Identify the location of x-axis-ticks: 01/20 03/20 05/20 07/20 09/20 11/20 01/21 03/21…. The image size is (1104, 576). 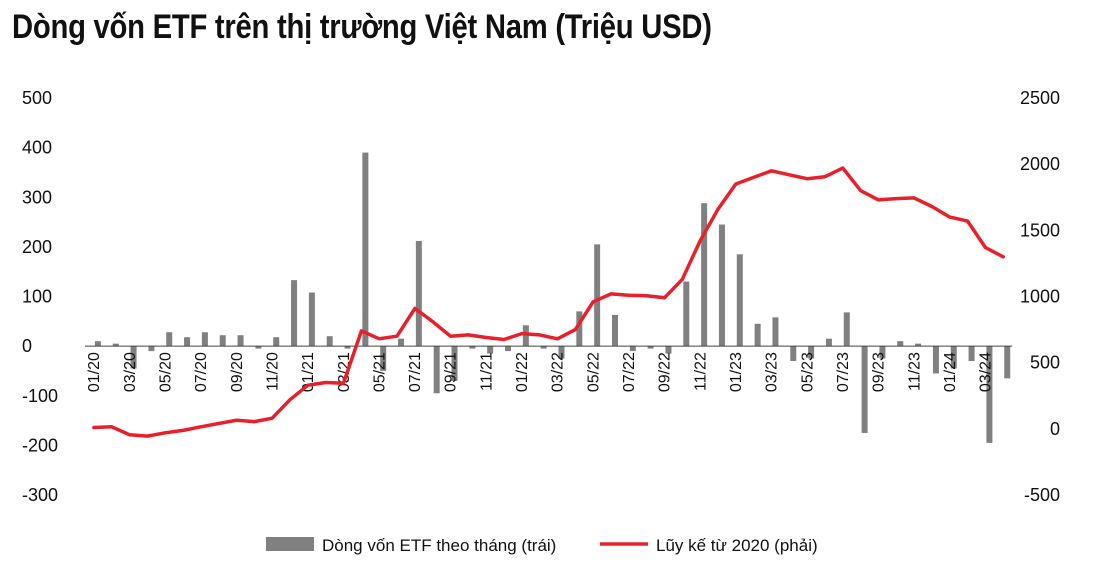
(540, 372).